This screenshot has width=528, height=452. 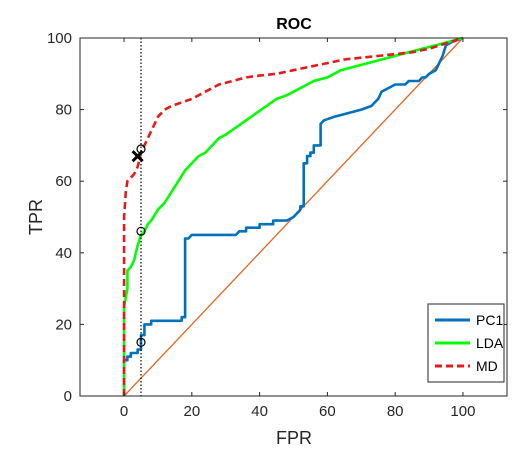 What do you see at coordinates (327, 411) in the screenshot?
I see `x-tick-label: 60` at bounding box center [327, 411].